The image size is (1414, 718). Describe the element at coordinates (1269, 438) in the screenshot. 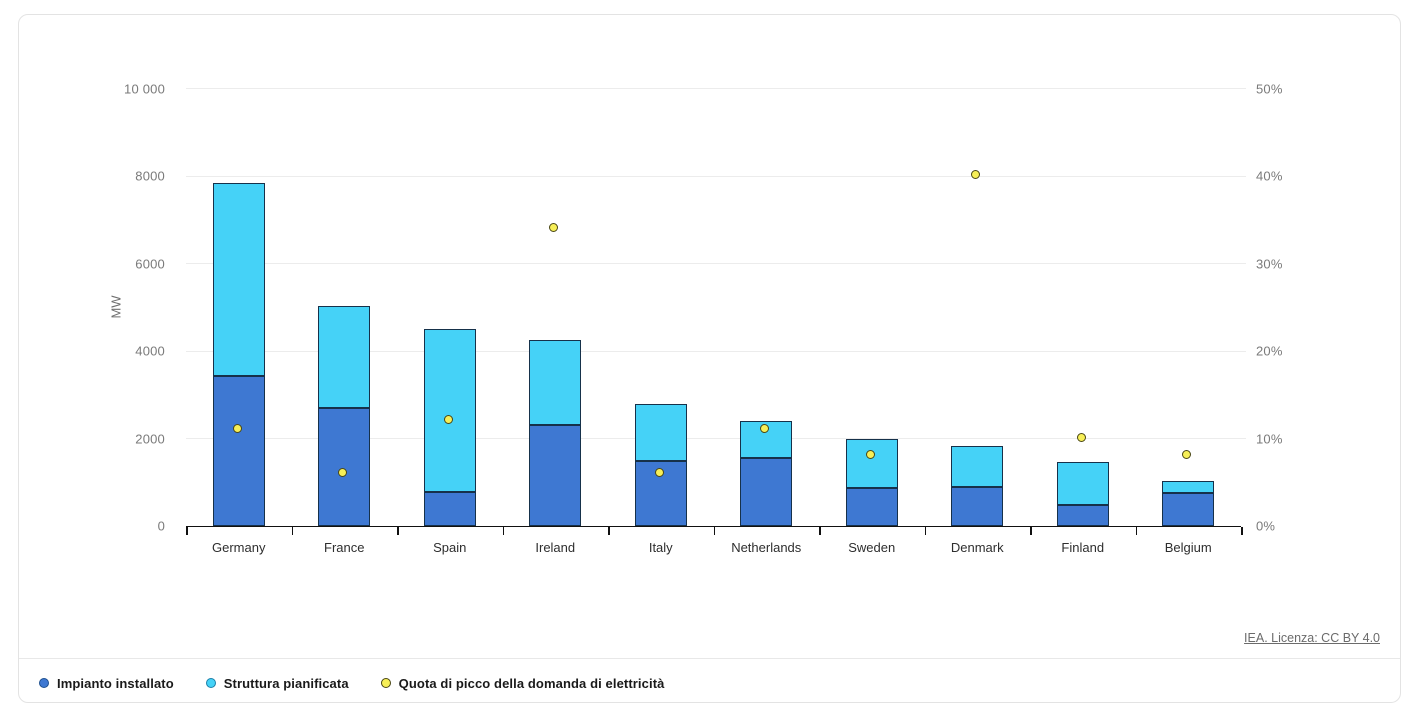

I see `y-axis-right-tick-label: 10%` at that location.